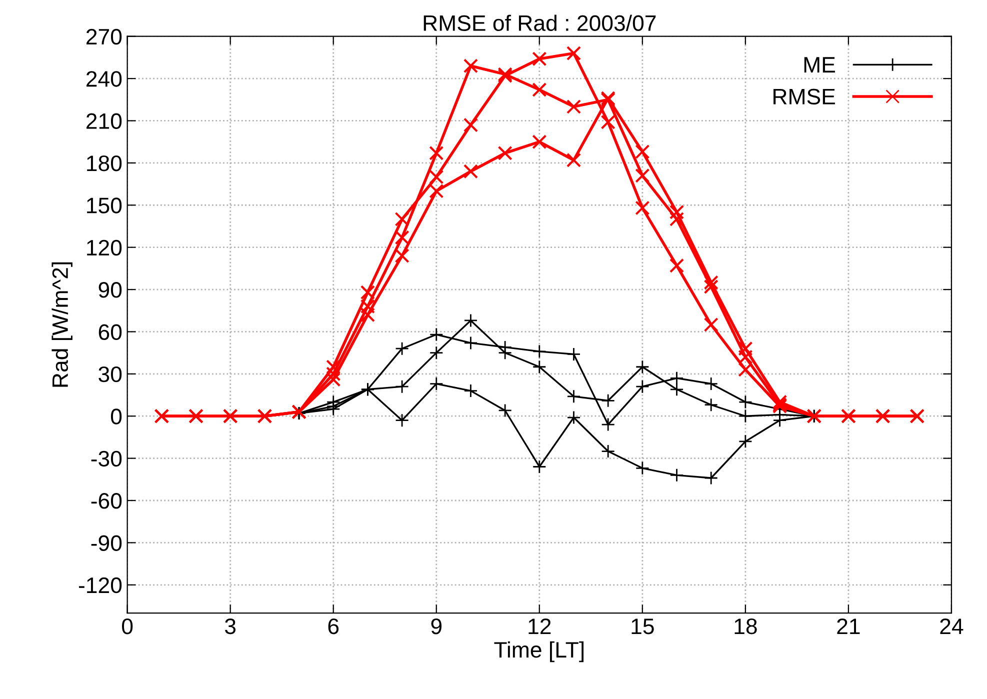 This screenshot has width=987, height=699. What do you see at coordinates (819, 64) in the screenshot?
I see `legend-label: ME` at bounding box center [819, 64].